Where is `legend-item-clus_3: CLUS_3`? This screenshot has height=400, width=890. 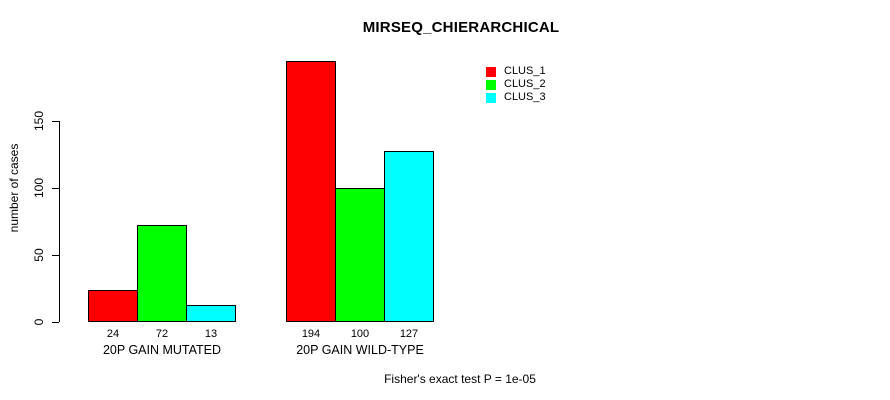
legend-item-clus_3: CLUS_3 is located at coordinates (516, 97).